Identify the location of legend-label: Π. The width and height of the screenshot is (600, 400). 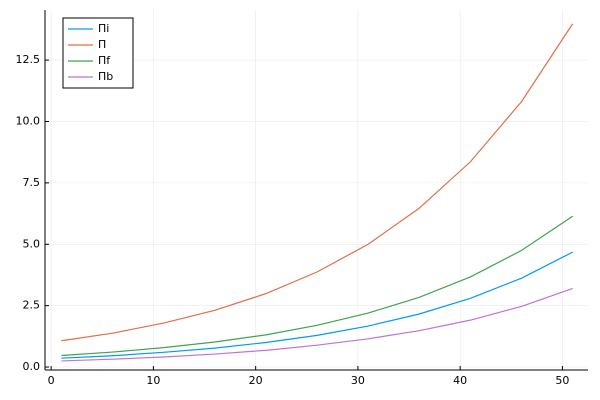
(102, 44).